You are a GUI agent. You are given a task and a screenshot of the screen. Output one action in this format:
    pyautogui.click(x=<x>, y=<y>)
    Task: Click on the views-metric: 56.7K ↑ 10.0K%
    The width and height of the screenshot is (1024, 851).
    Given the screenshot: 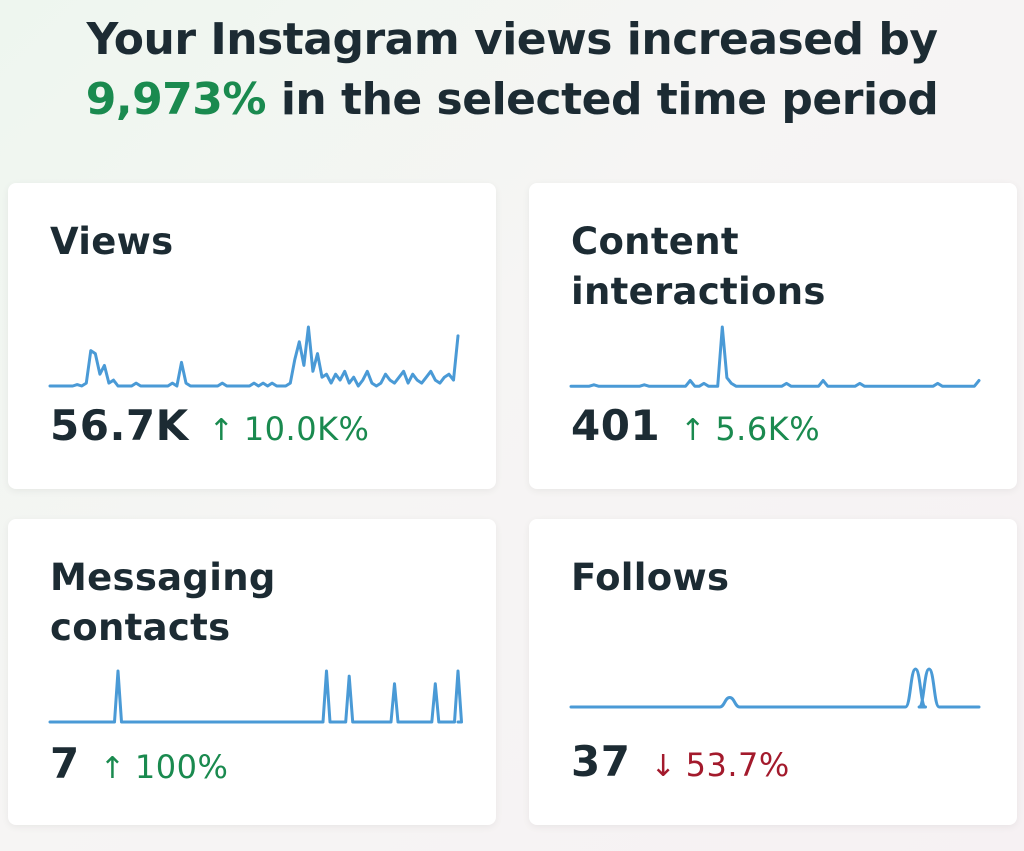 What is the action you would take?
    pyautogui.click(x=209, y=425)
    